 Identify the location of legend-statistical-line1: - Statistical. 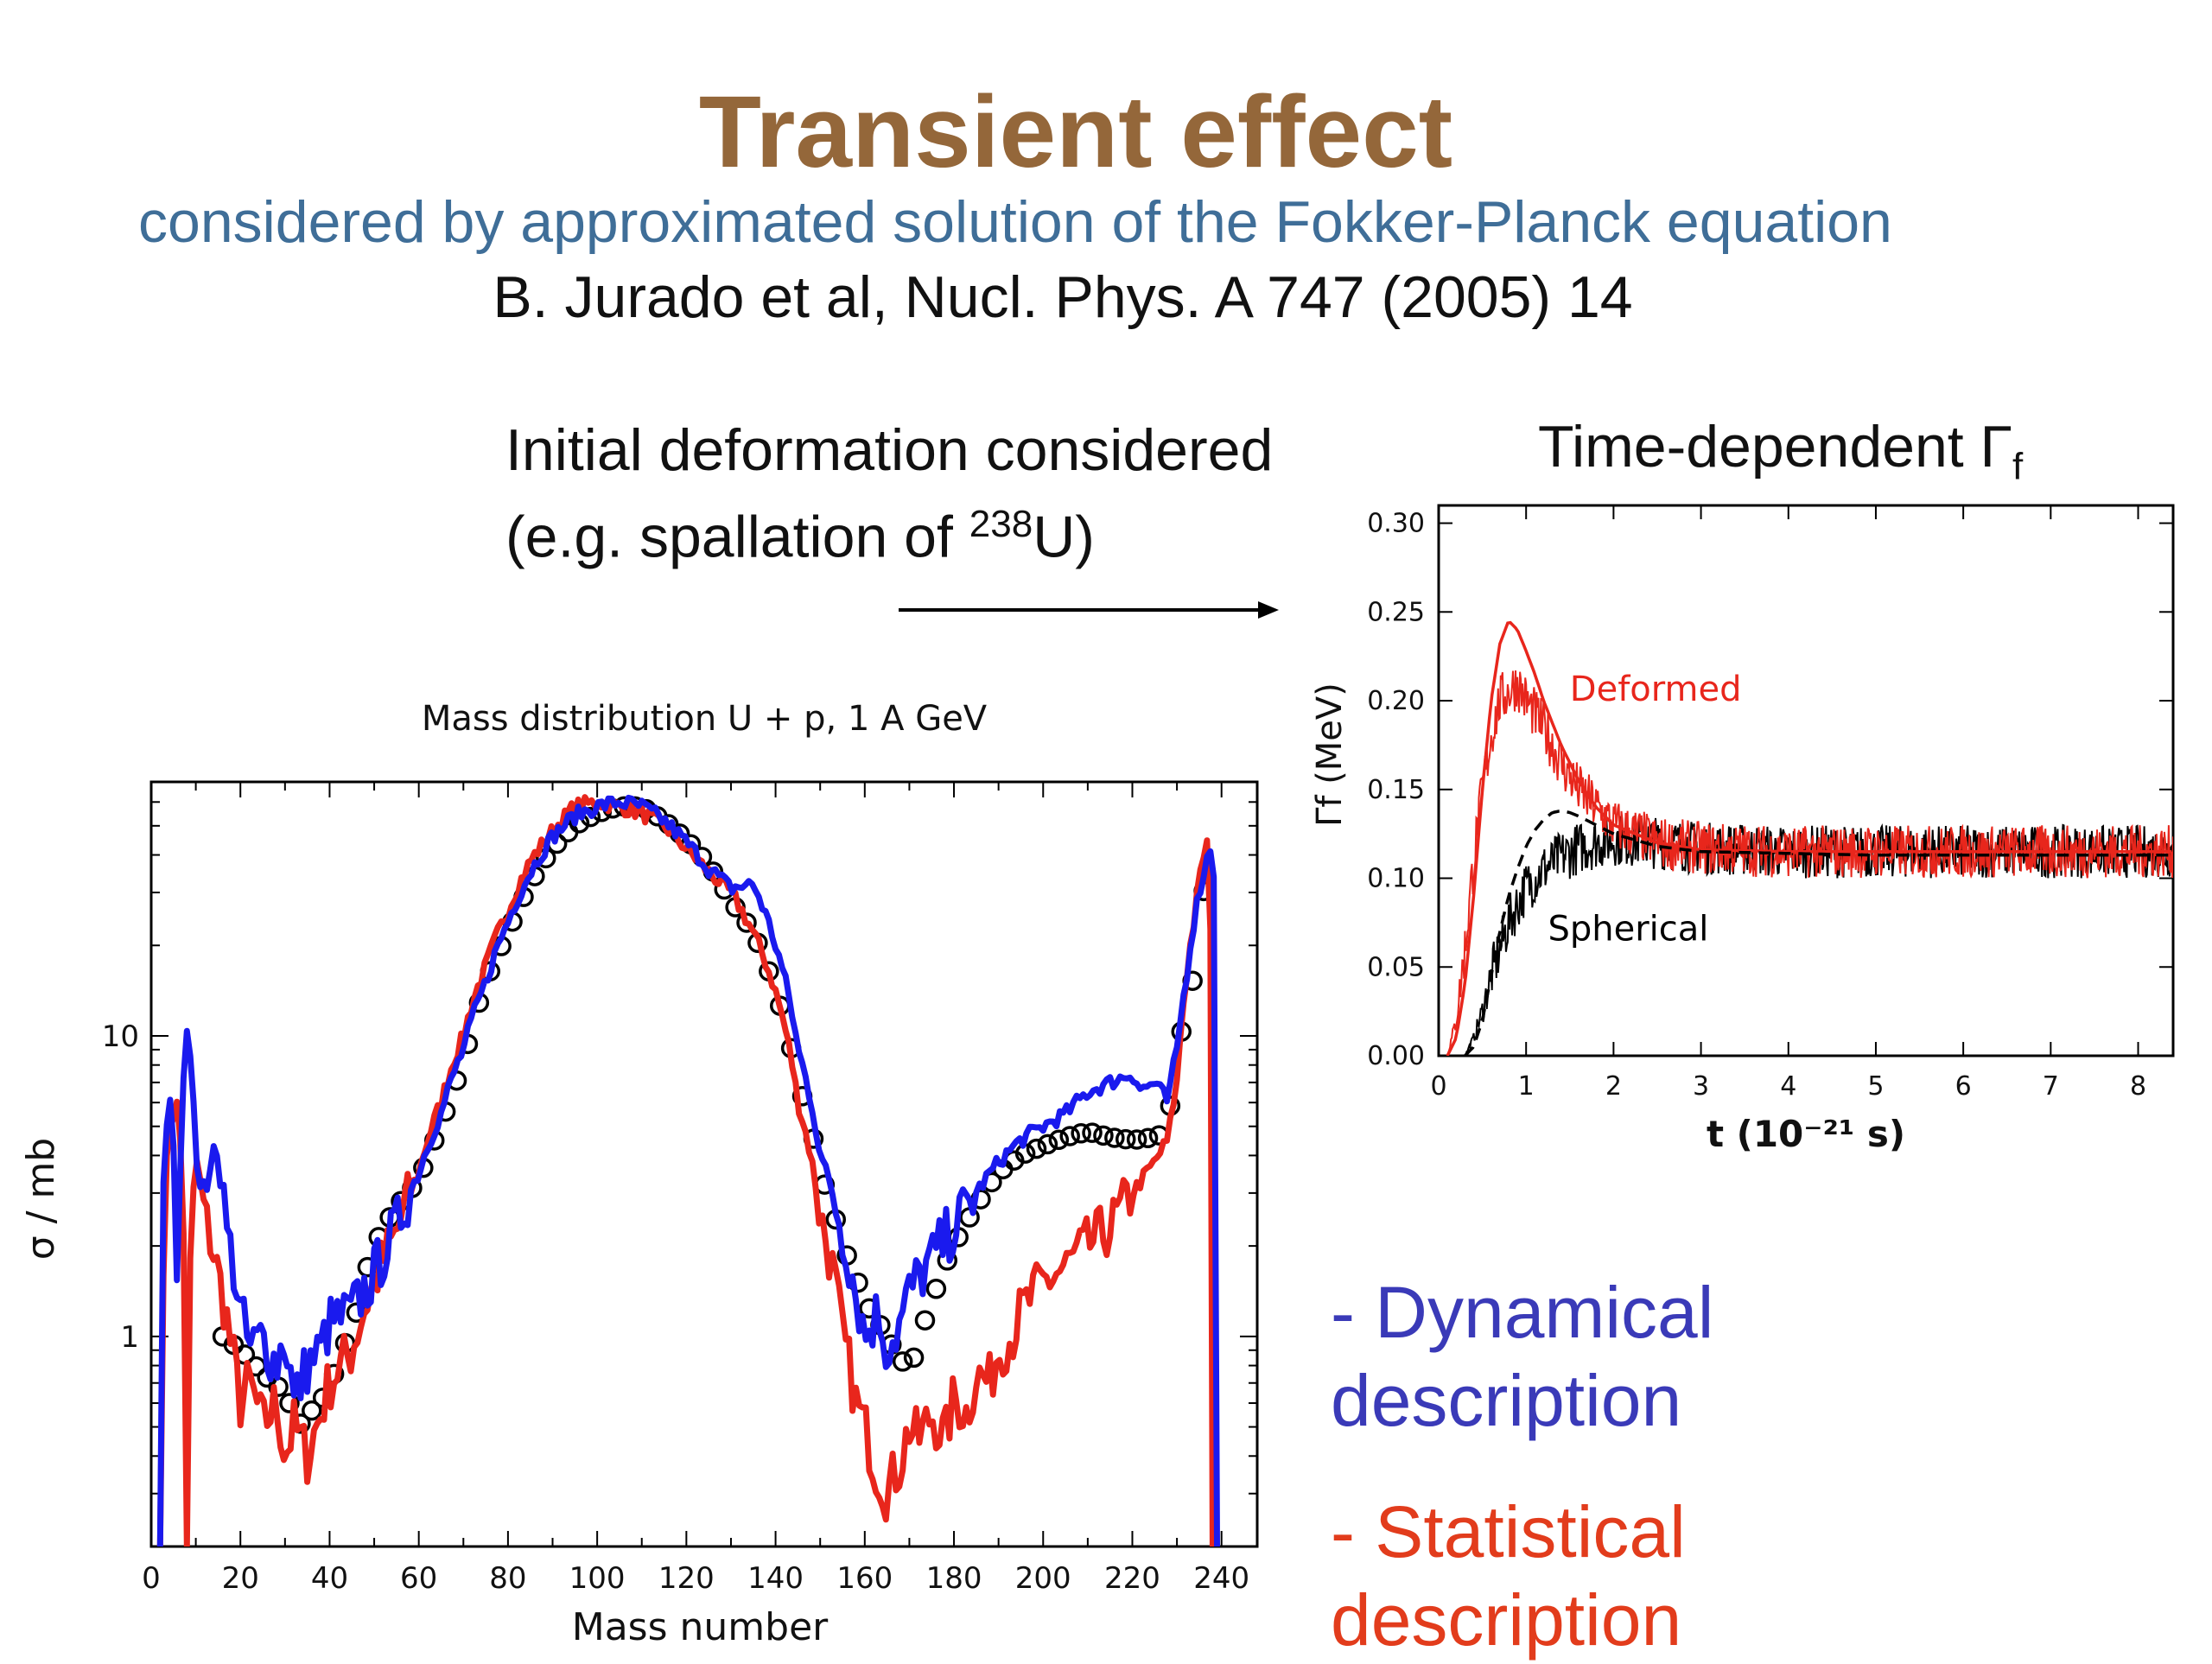
(1508, 1531).